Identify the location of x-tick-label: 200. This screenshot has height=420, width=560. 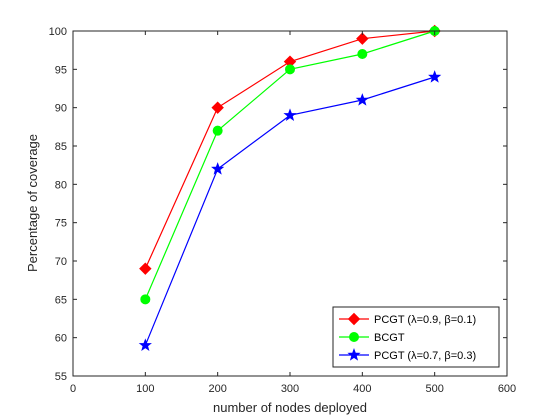
(217, 389).